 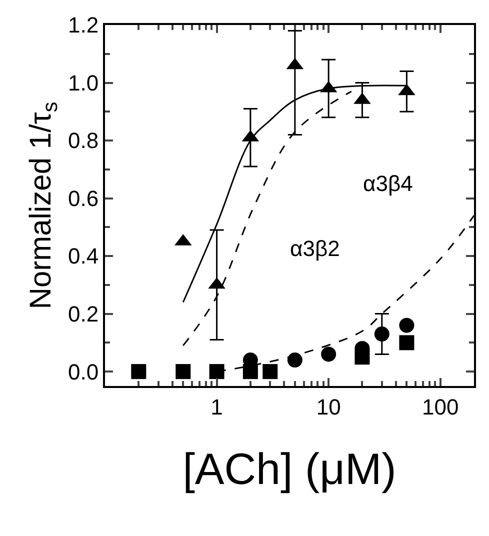 I want to click on y-tick-label: 0.2, so click(x=83, y=314).